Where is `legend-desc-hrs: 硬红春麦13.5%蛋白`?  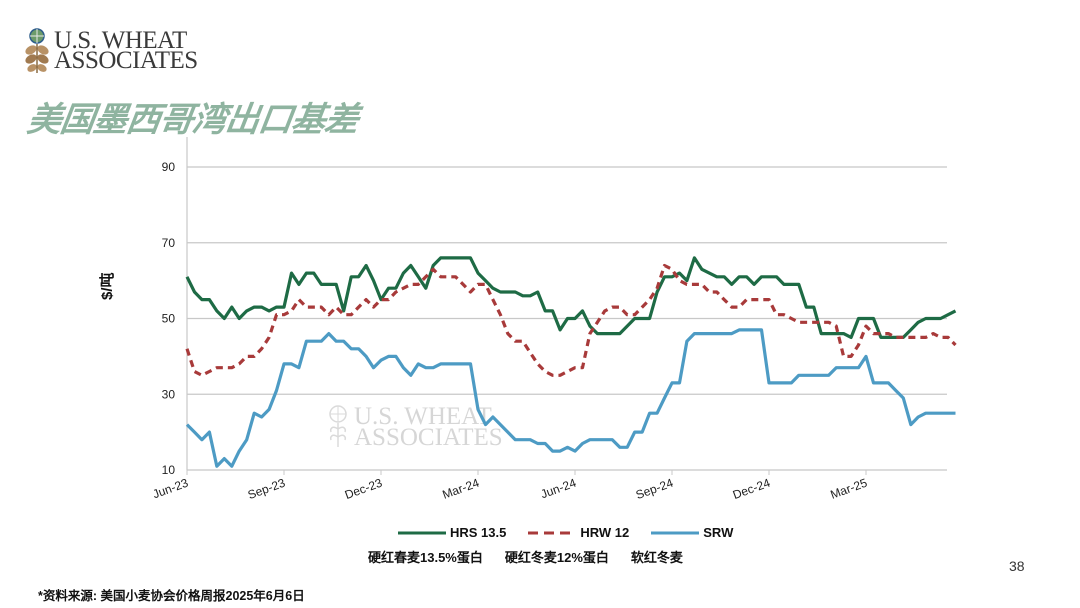
legend-desc-hrs: 硬红春麦13.5%蛋白 is located at coordinates (425, 557).